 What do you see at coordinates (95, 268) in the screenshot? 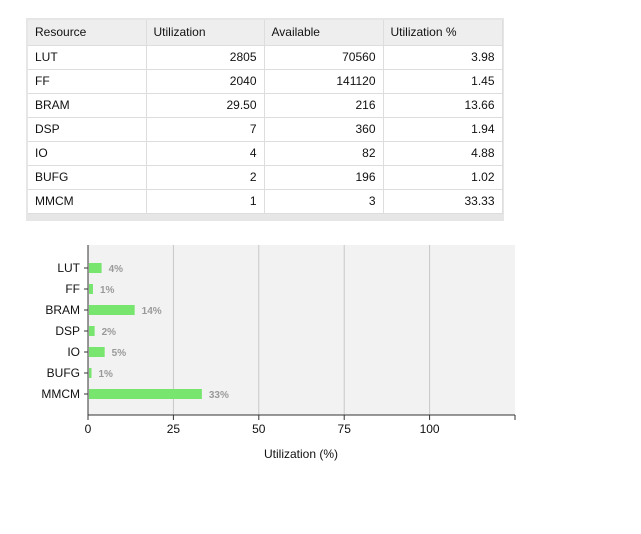
I see `bar-lut` at bounding box center [95, 268].